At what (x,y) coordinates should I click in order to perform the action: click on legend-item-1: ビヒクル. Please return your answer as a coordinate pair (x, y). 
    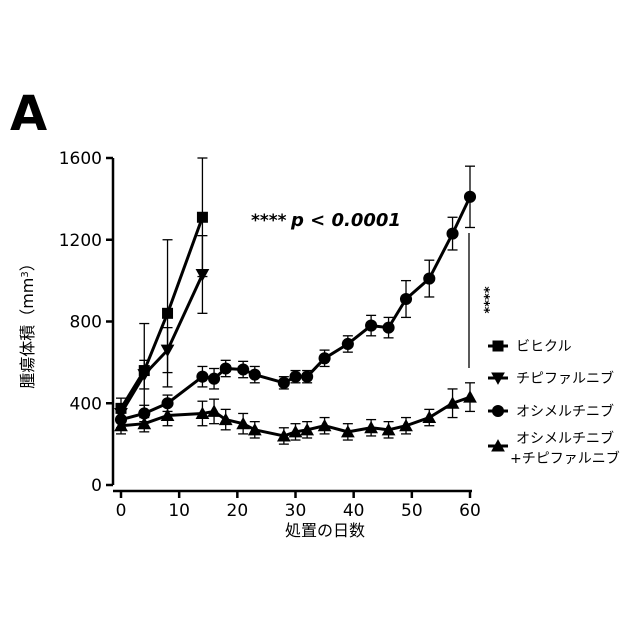
    Looking at the image, I should click on (530, 347).